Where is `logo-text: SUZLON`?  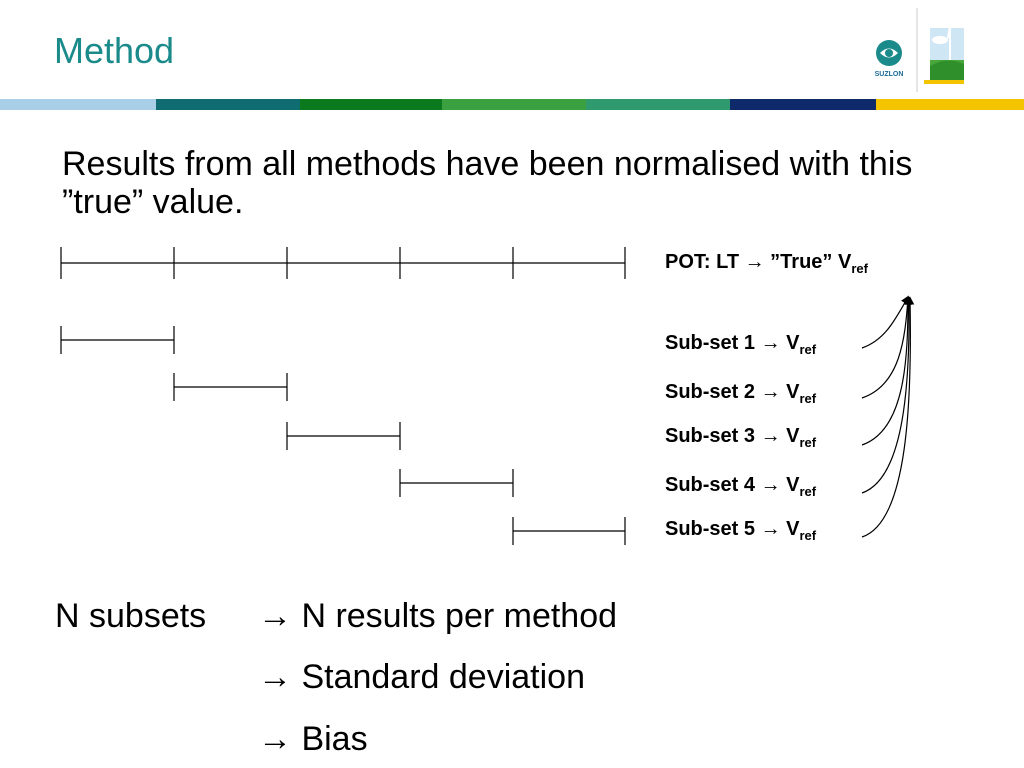 logo-text: SUZLON is located at coordinates (889, 74).